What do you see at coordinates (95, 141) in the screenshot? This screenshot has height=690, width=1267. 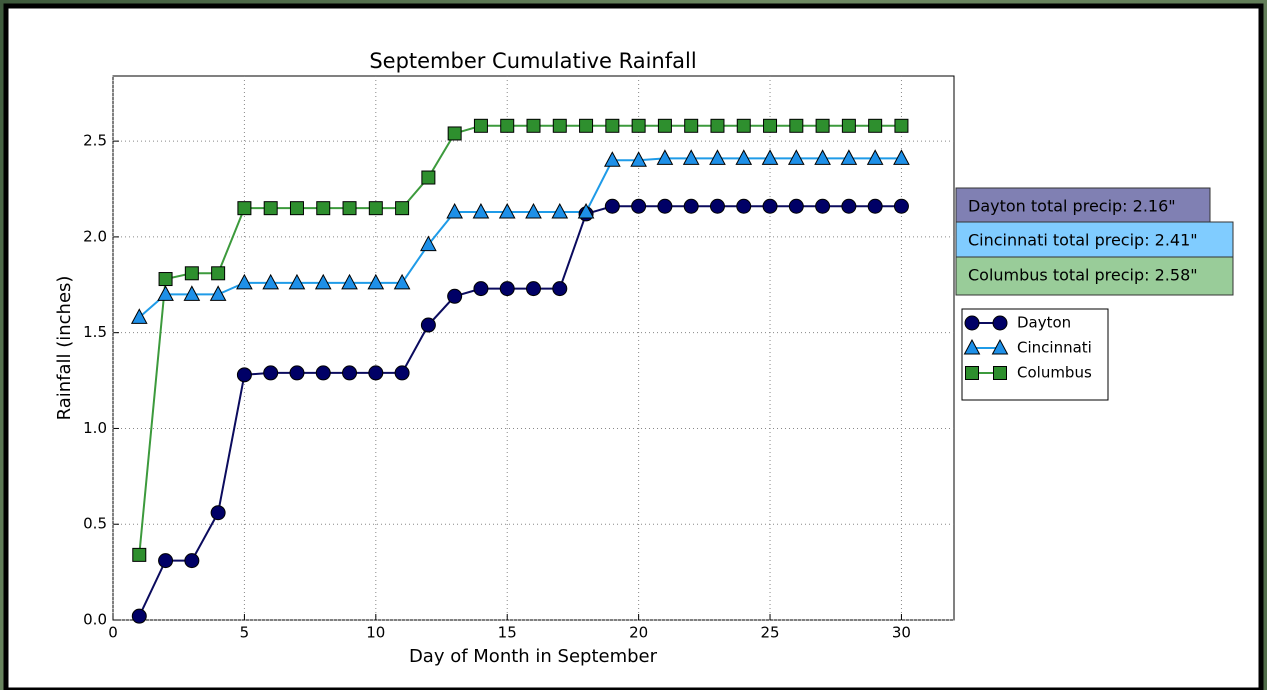 I see `y-tick-label: 2.5` at bounding box center [95, 141].